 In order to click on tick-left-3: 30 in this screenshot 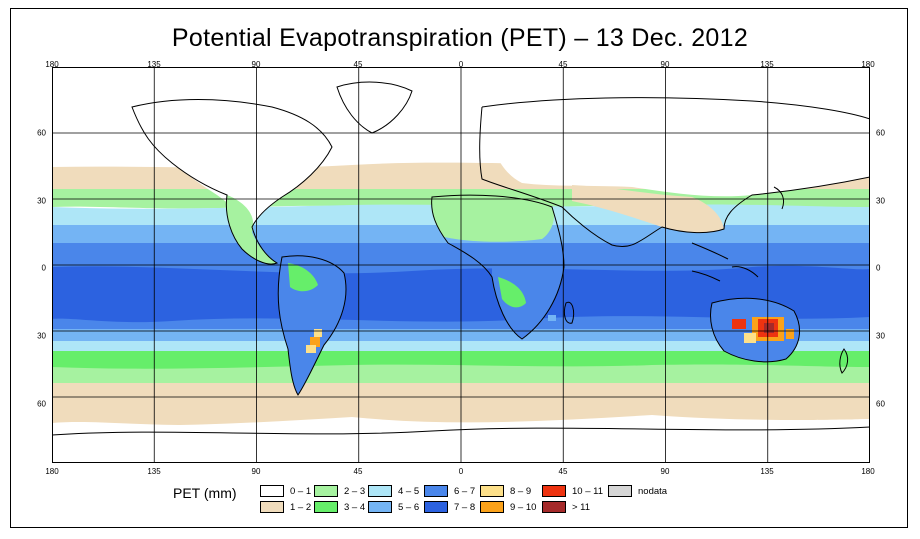, I will do `click(41, 336)`.